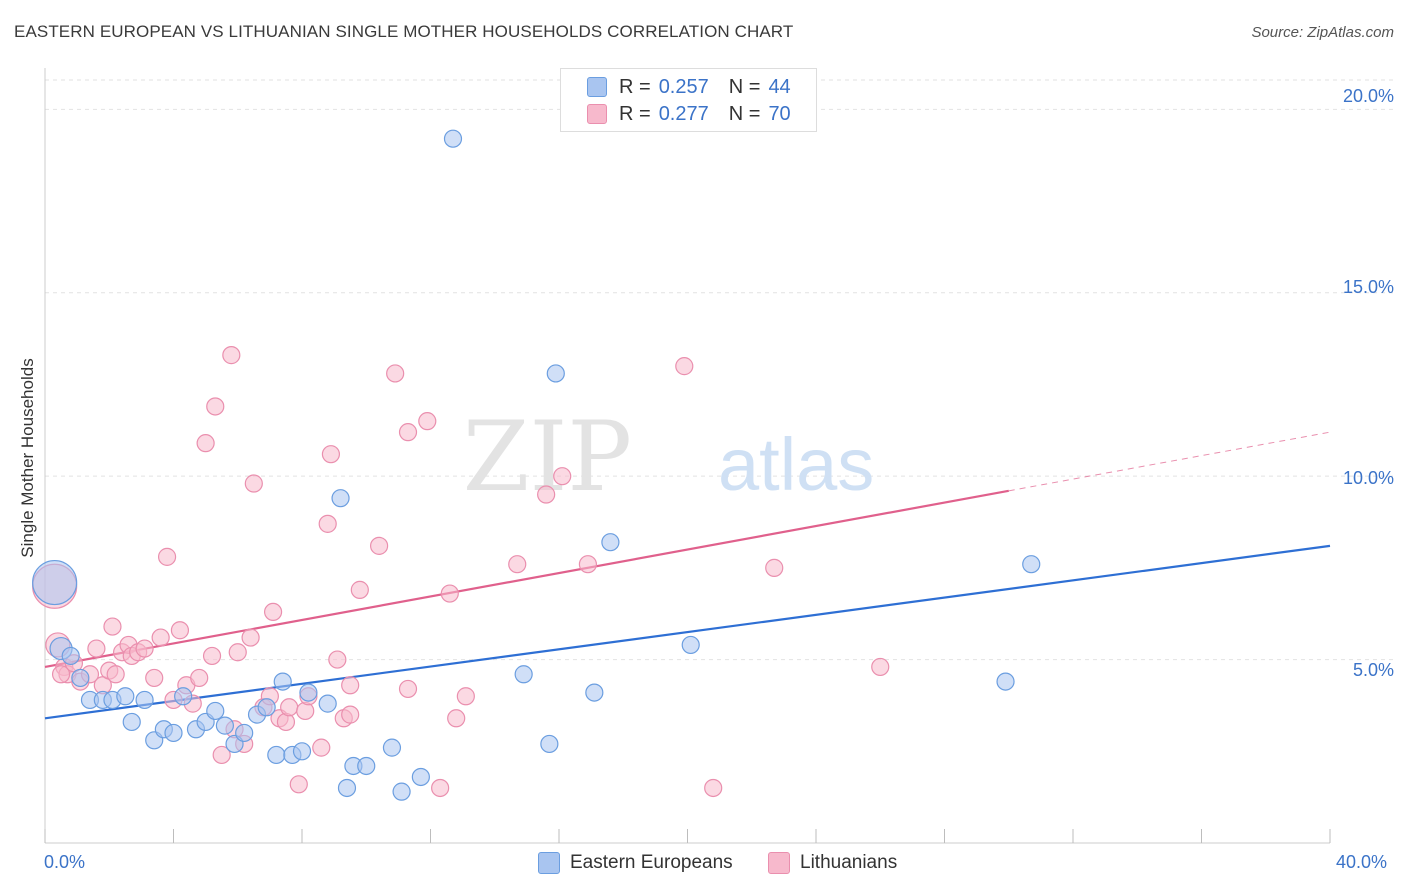 This screenshot has height=892, width=1406. I want to click on legend-item-eastern-europeans: Eastern Europeans, so click(635, 863).